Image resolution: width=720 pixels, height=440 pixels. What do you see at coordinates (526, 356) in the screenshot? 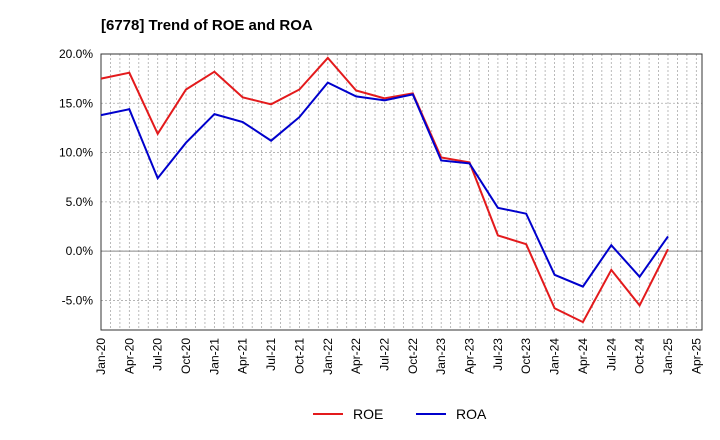
I see `x-tick-label: Oct-23` at bounding box center [526, 356].